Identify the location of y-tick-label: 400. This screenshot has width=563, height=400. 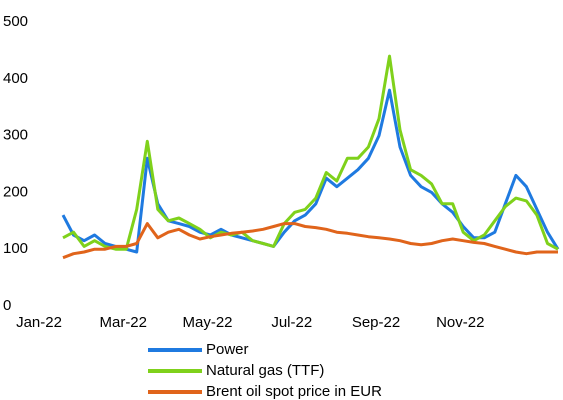
(15, 78).